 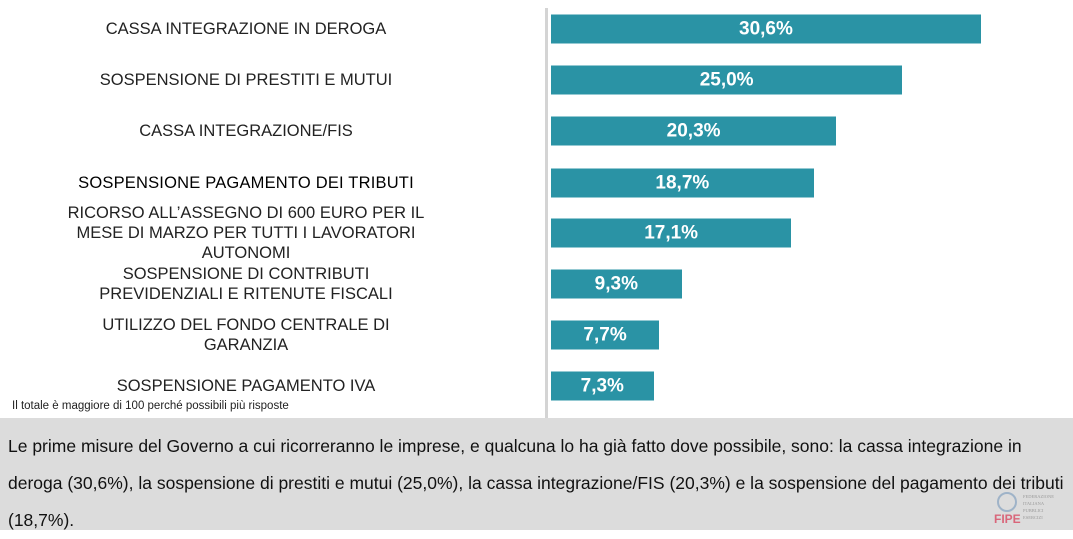 What do you see at coordinates (1007, 519) in the screenshot?
I see `svg-text: FIPE` at bounding box center [1007, 519].